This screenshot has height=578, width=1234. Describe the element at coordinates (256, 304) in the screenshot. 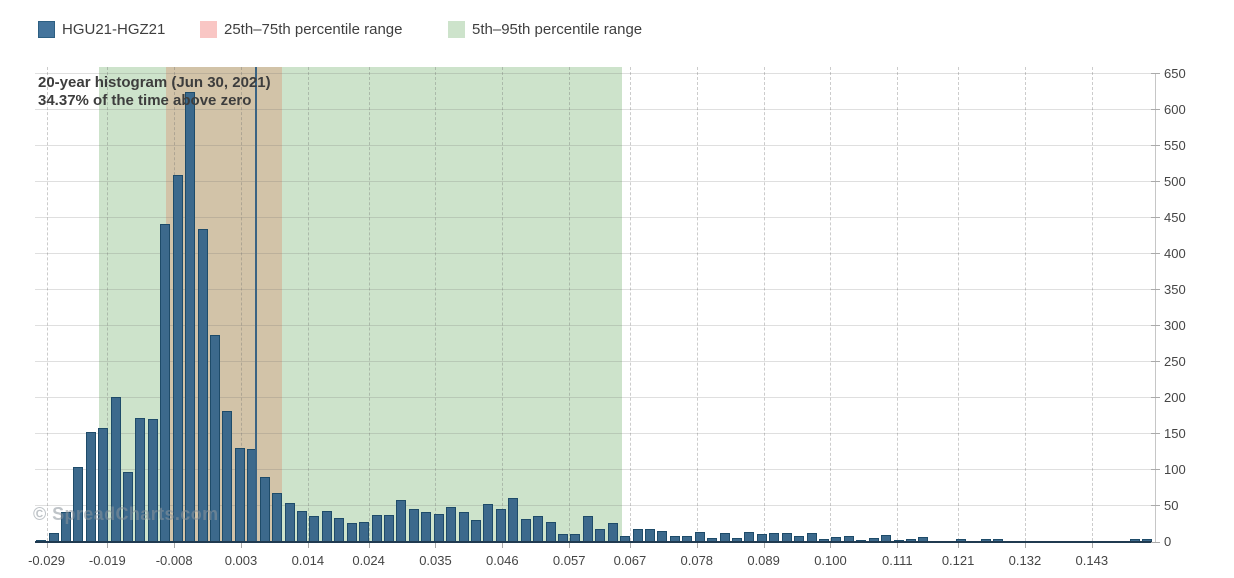

I see `current-value-marker-line` at that location.